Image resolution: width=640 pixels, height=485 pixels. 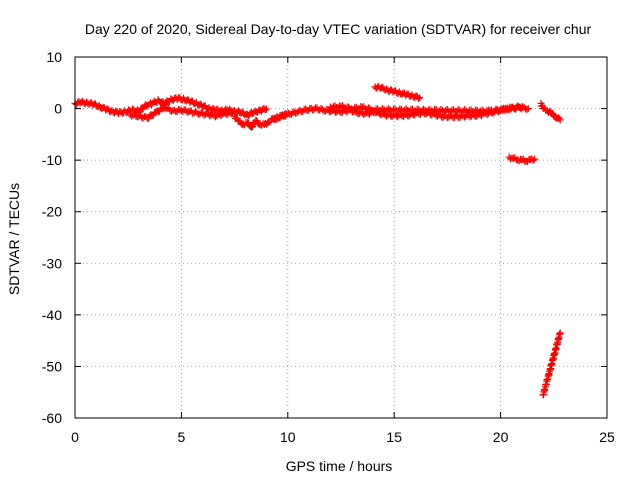 What do you see at coordinates (501, 437) in the screenshot?
I see `x-tick-label: 20` at bounding box center [501, 437].